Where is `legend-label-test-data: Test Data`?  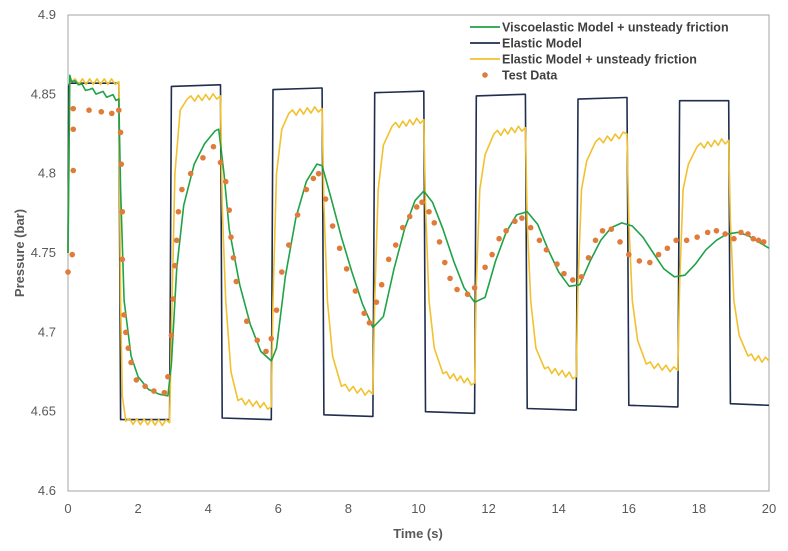
legend-label-test-data: Test Data is located at coordinates (530, 76).